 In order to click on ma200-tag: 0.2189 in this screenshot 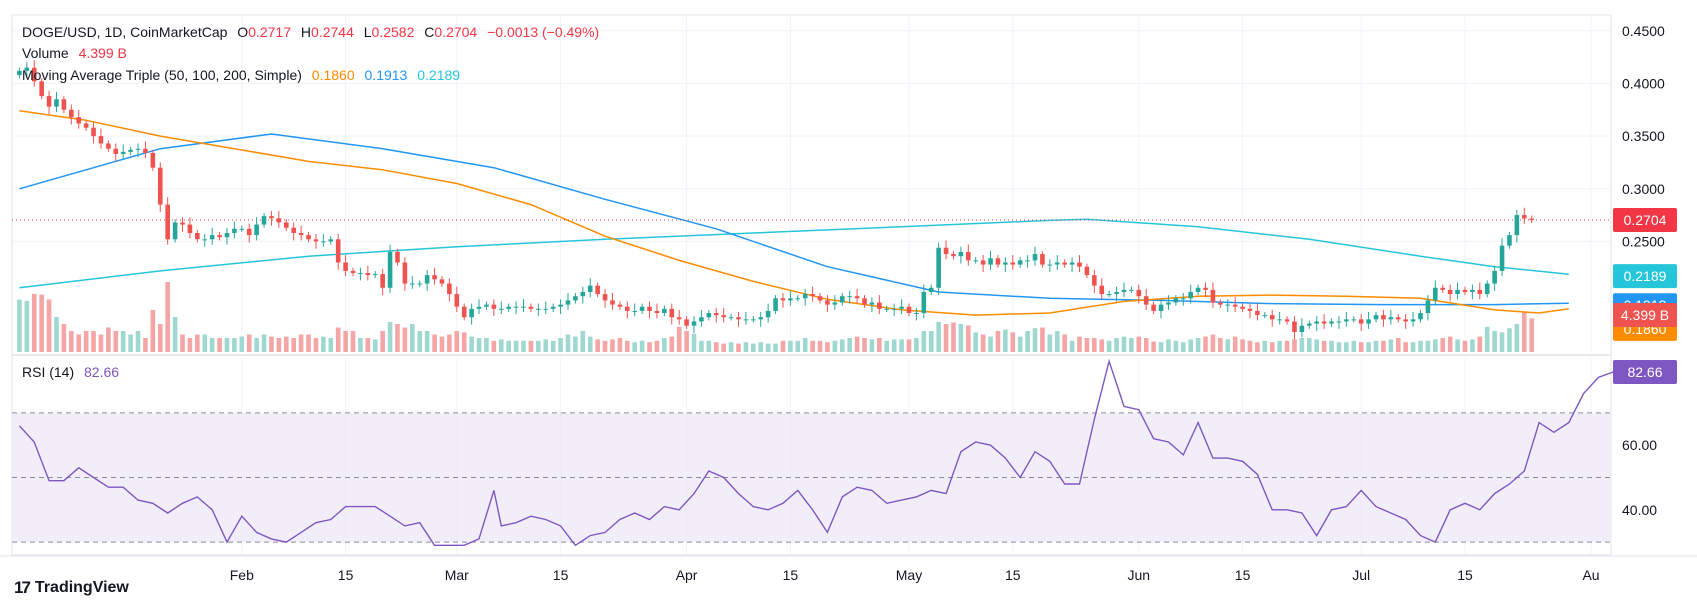, I will do `click(1645, 276)`.